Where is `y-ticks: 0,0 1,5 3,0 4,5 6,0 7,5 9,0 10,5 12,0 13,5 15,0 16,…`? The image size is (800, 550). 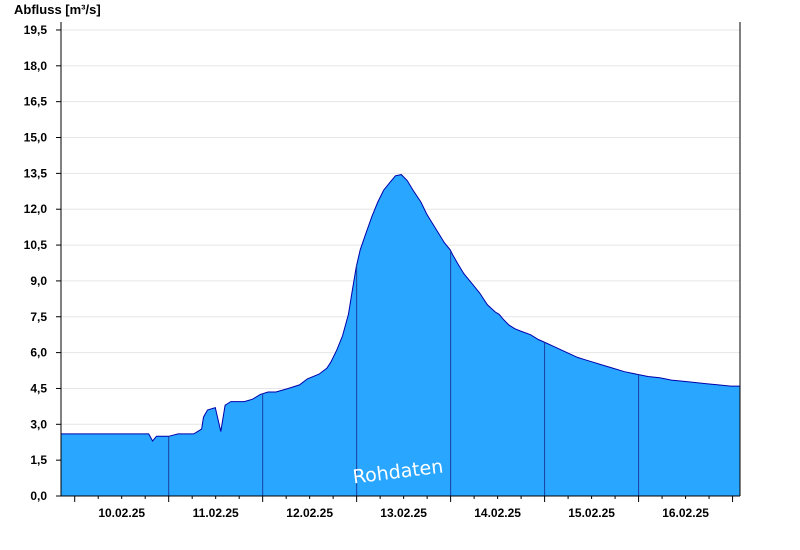 y-ticks: 0,0 1,5 3,0 4,5 6,0 7,5 9,0 10,5 12,0 13,5 15,0 16,… is located at coordinates (42, 263).